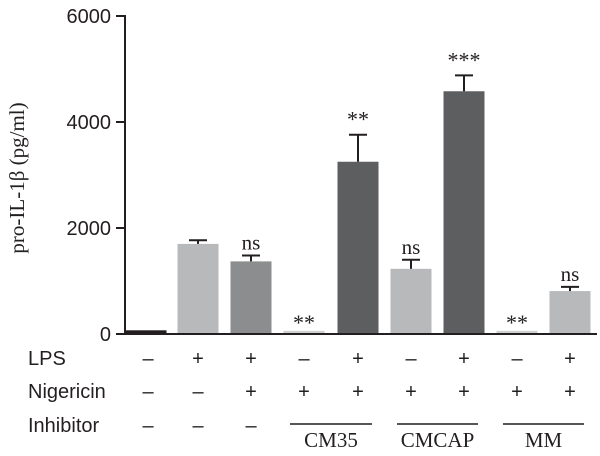 The image size is (600, 456). I want to click on condition-sign-inhibitor-3: –, so click(251, 426).